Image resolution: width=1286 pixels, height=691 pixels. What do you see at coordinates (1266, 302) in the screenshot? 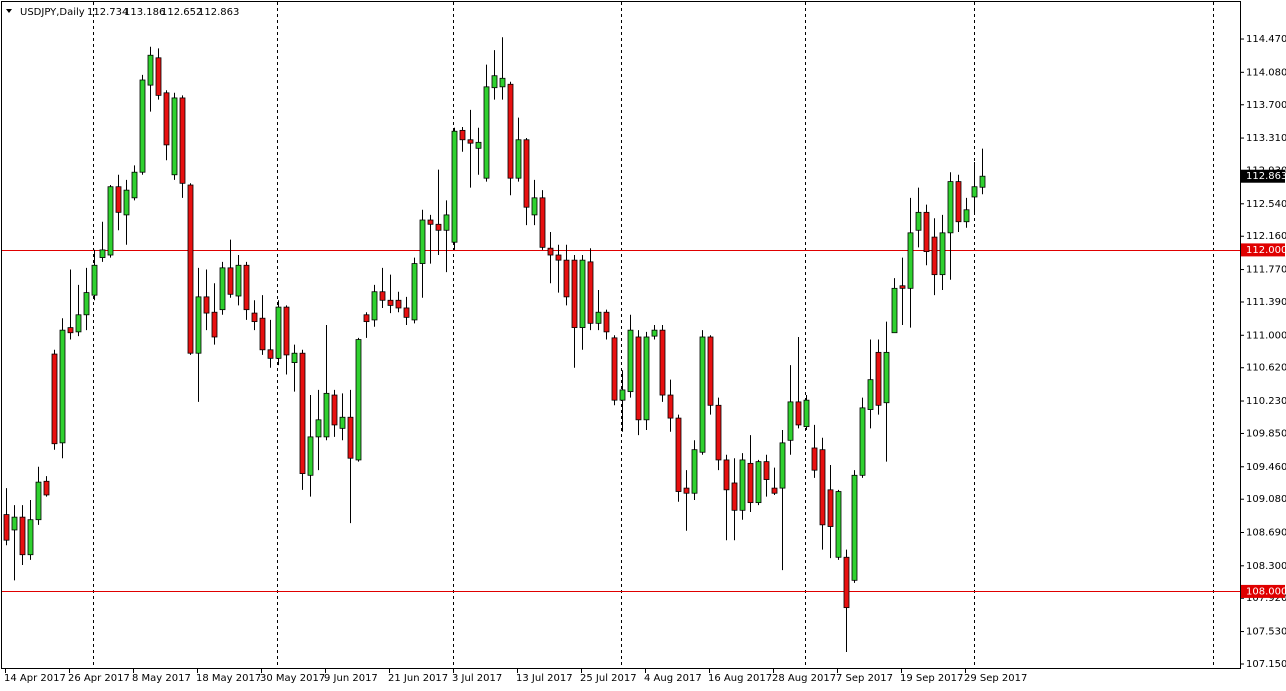
I see `y-tick-label: 111.390` at bounding box center [1266, 302].